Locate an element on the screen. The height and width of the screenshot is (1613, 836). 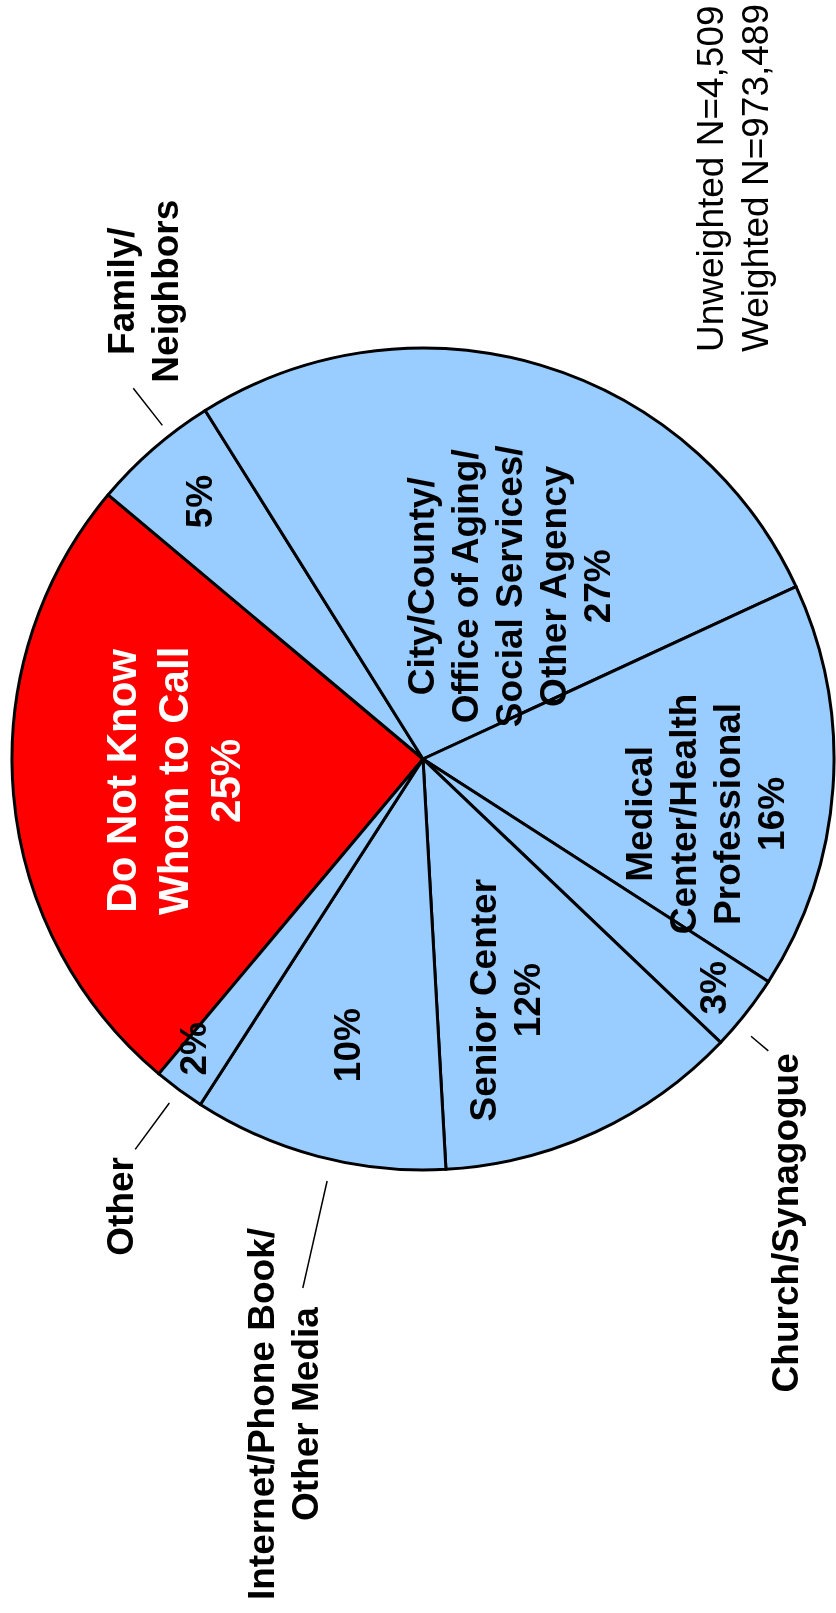
slice-label: Medical Center/Health Professional is located at coordinates (683, 814).